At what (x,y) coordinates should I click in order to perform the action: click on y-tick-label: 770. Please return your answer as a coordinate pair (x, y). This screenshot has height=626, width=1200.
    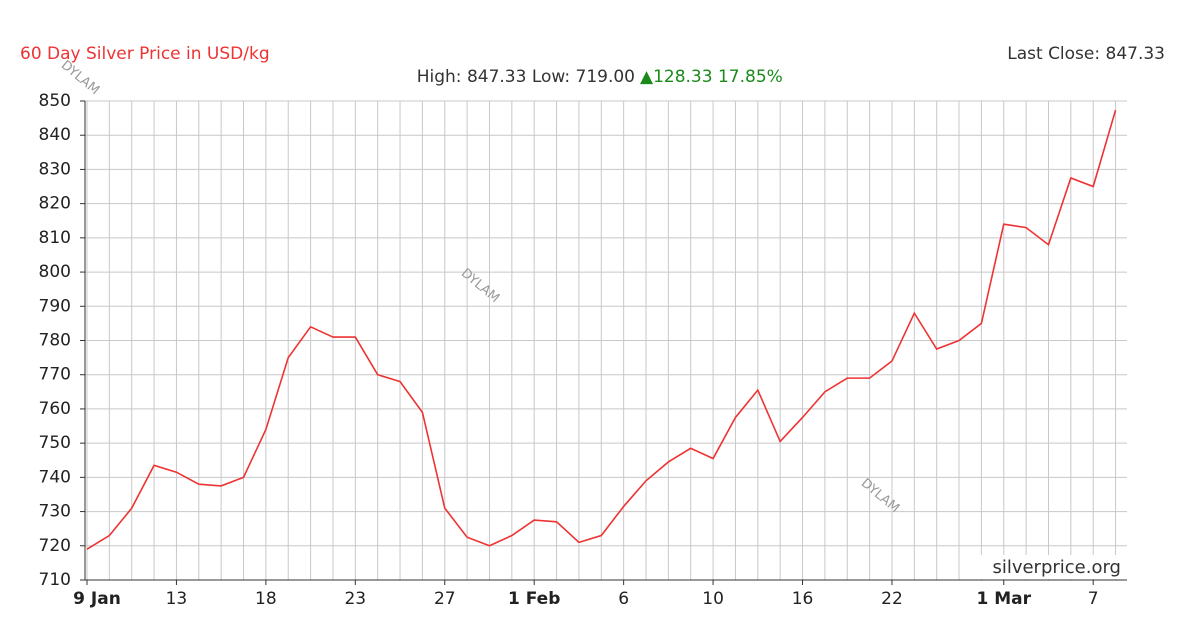
    Looking at the image, I should click on (55, 375).